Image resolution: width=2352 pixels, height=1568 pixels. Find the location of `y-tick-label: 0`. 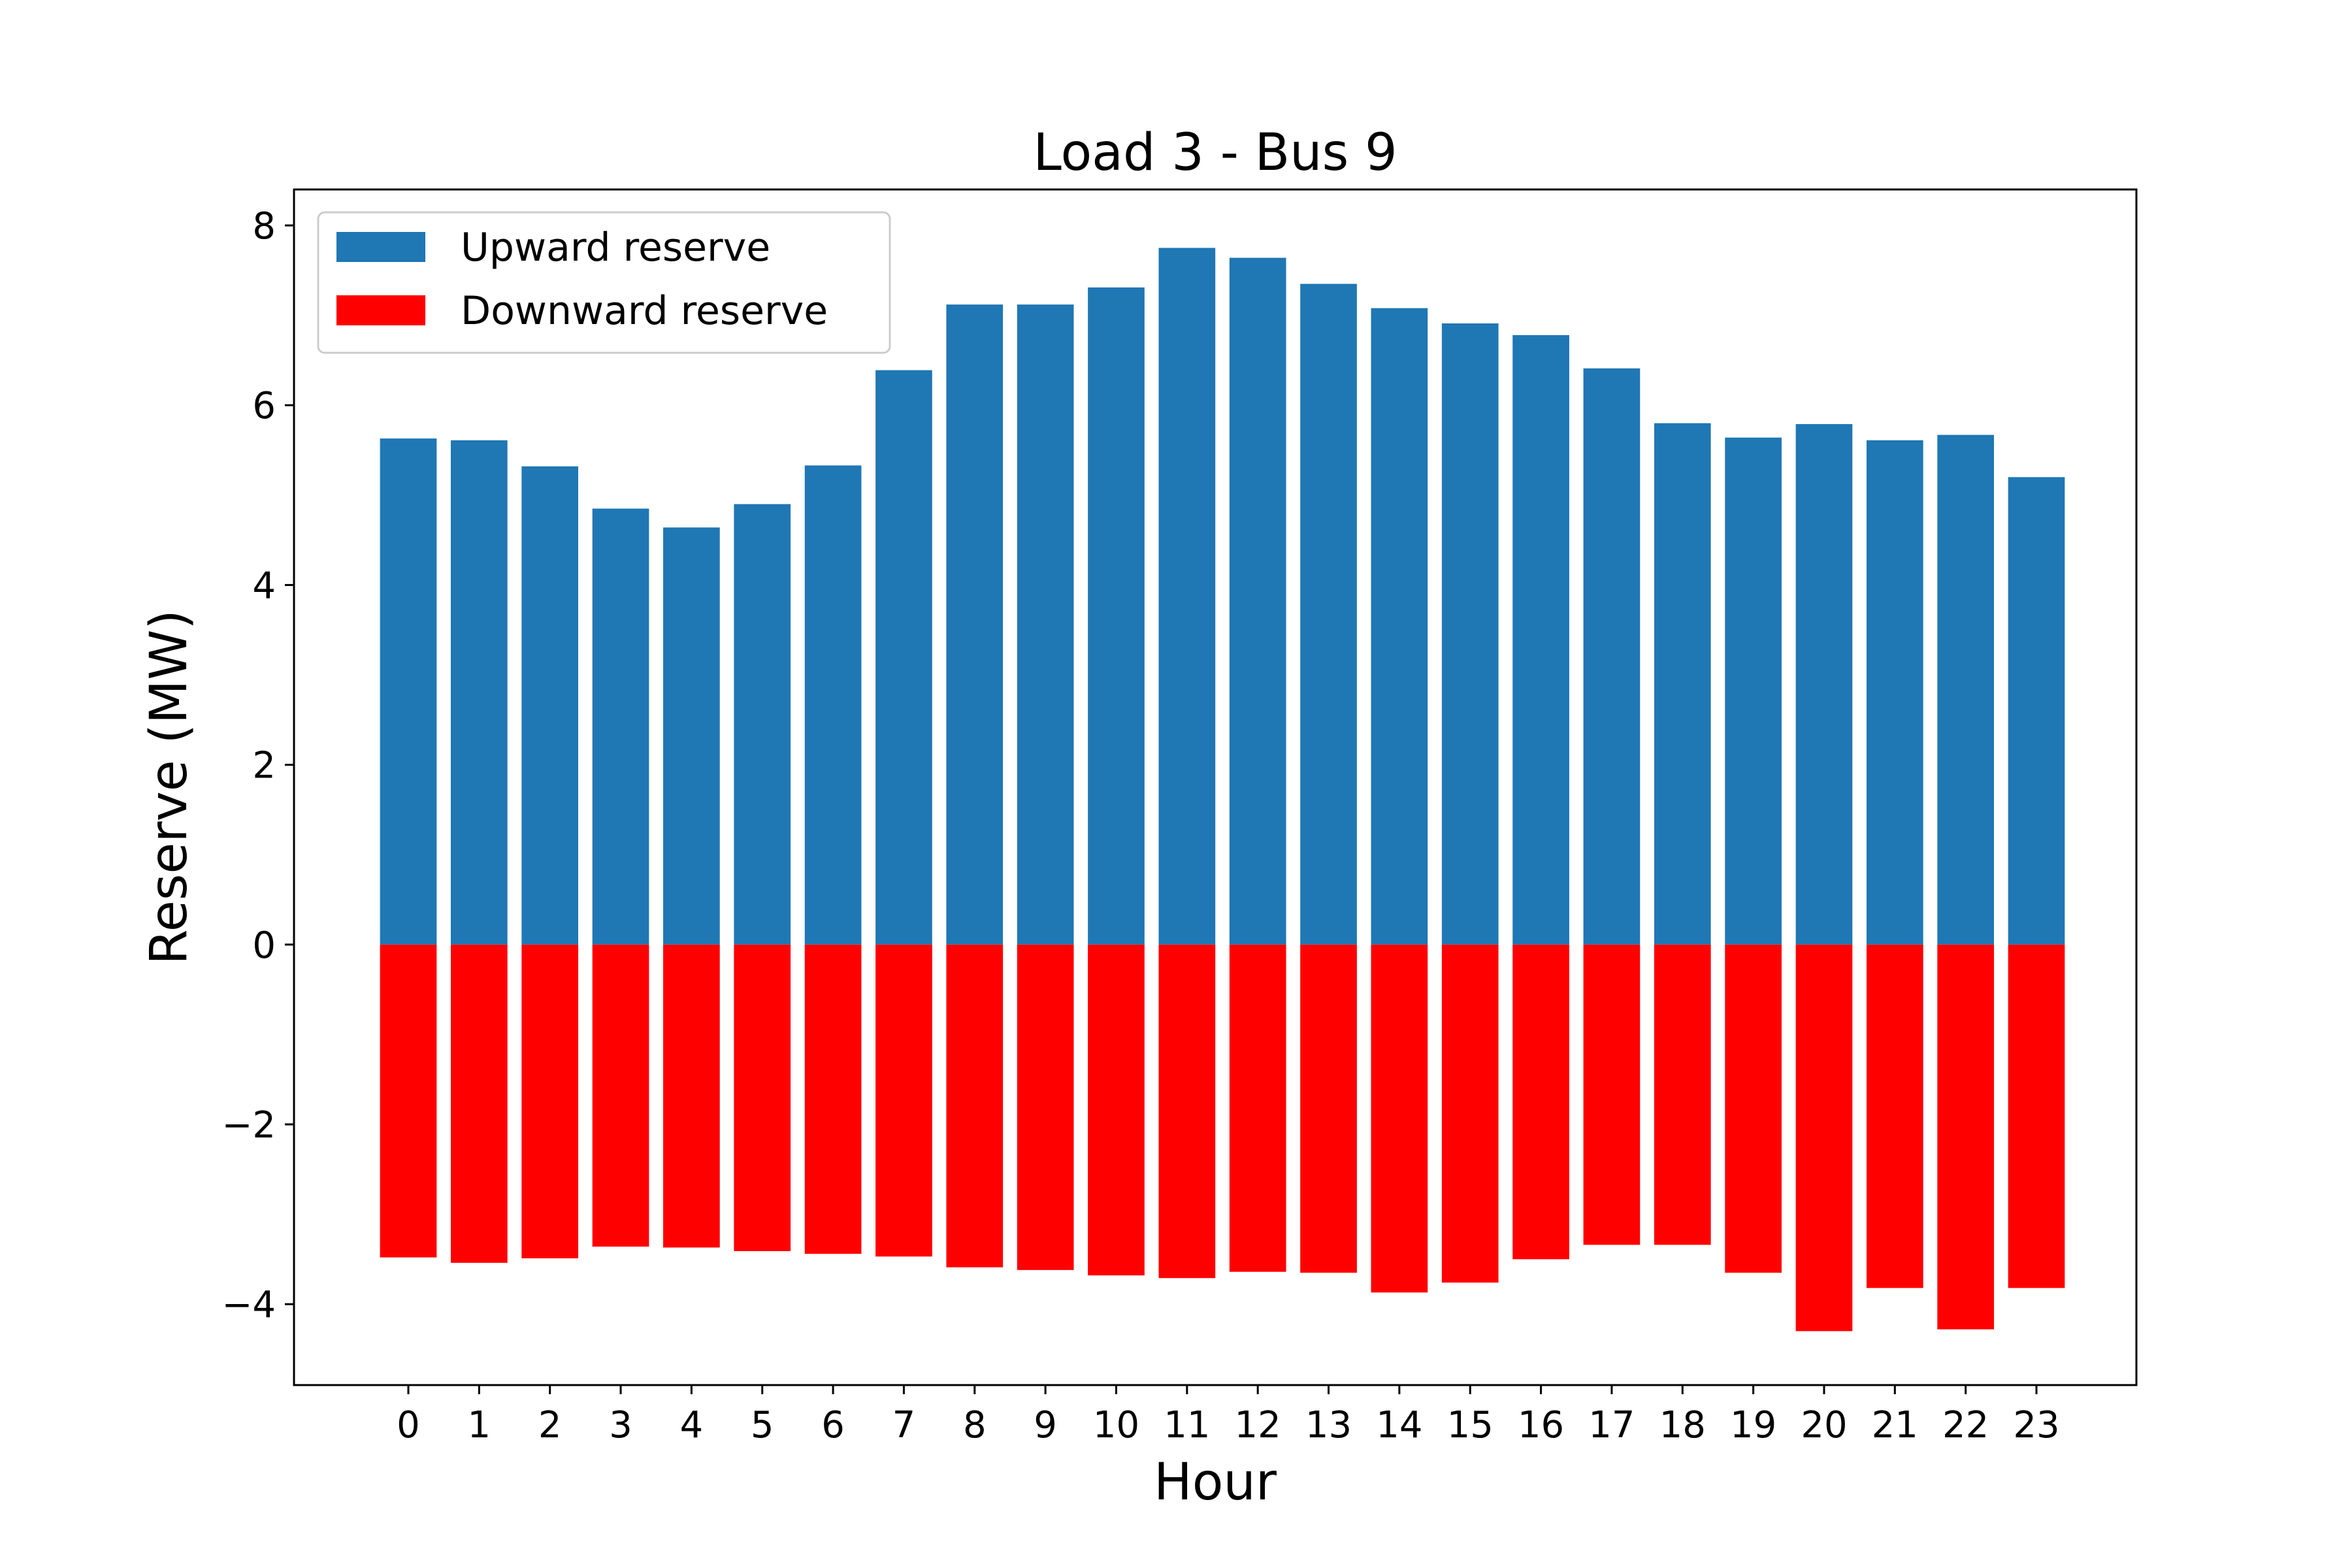

y-tick-label: 0 is located at coordinates (264, 945).